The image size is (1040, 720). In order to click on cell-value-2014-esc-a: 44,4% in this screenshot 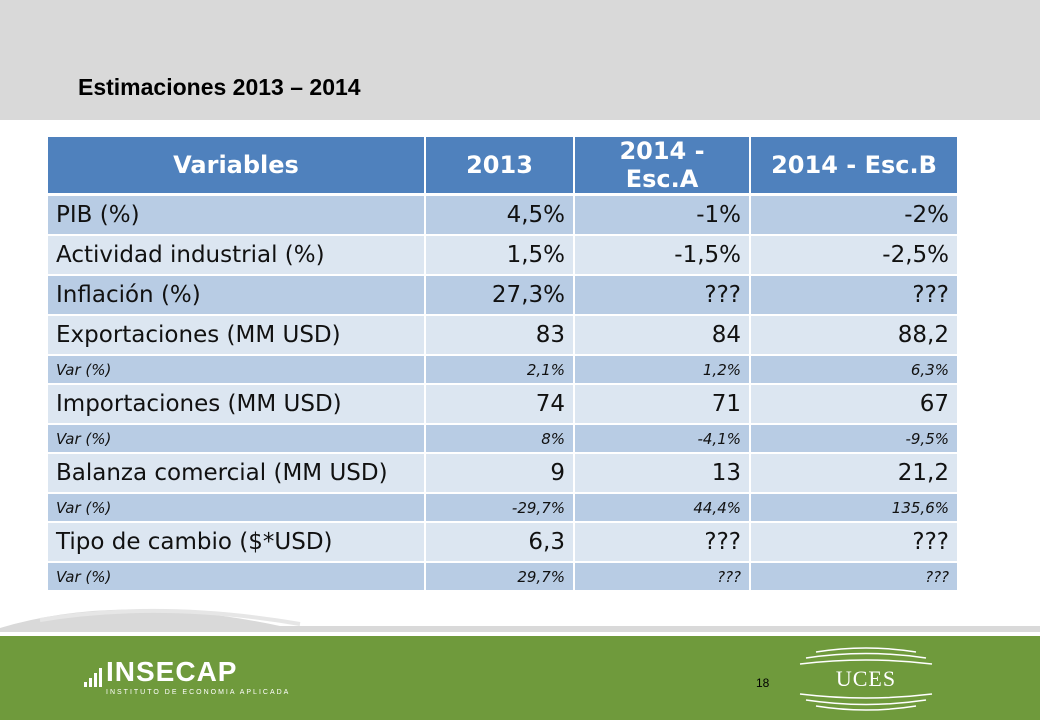, I will do `click(662, 508)`.